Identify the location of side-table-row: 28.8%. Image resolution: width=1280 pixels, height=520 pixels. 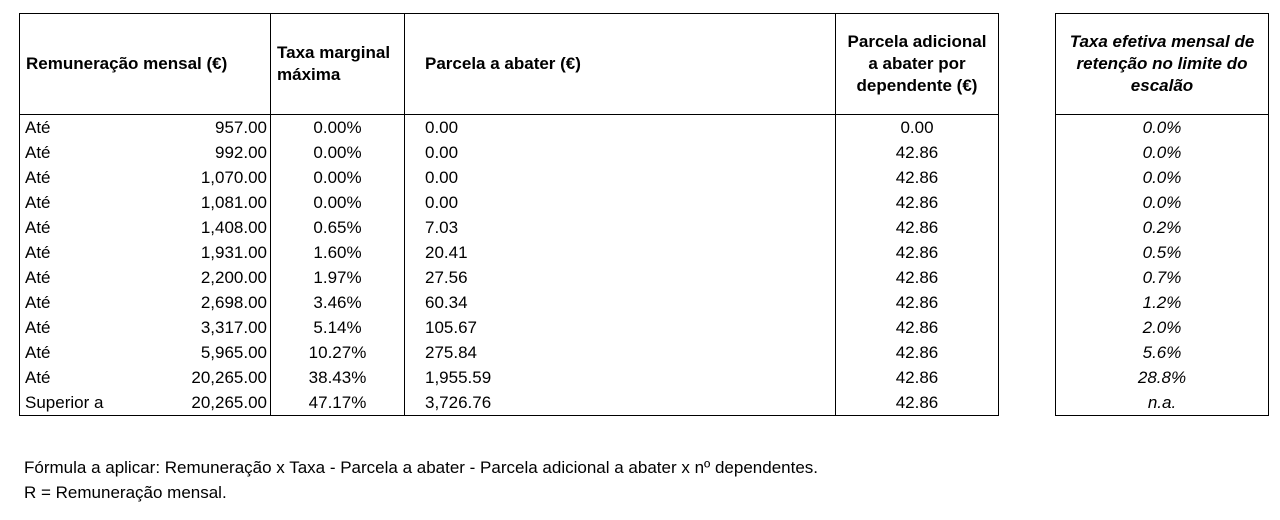
(1162, 377).